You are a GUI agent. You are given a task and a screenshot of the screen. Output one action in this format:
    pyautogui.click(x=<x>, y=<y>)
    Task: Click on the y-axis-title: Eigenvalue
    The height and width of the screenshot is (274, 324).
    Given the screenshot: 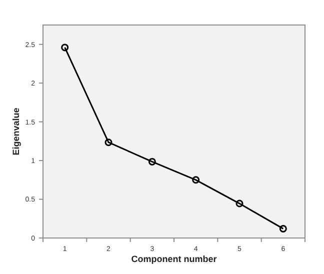 What is the action you would take?
    pyautogui.click(x=16, y=132)
    